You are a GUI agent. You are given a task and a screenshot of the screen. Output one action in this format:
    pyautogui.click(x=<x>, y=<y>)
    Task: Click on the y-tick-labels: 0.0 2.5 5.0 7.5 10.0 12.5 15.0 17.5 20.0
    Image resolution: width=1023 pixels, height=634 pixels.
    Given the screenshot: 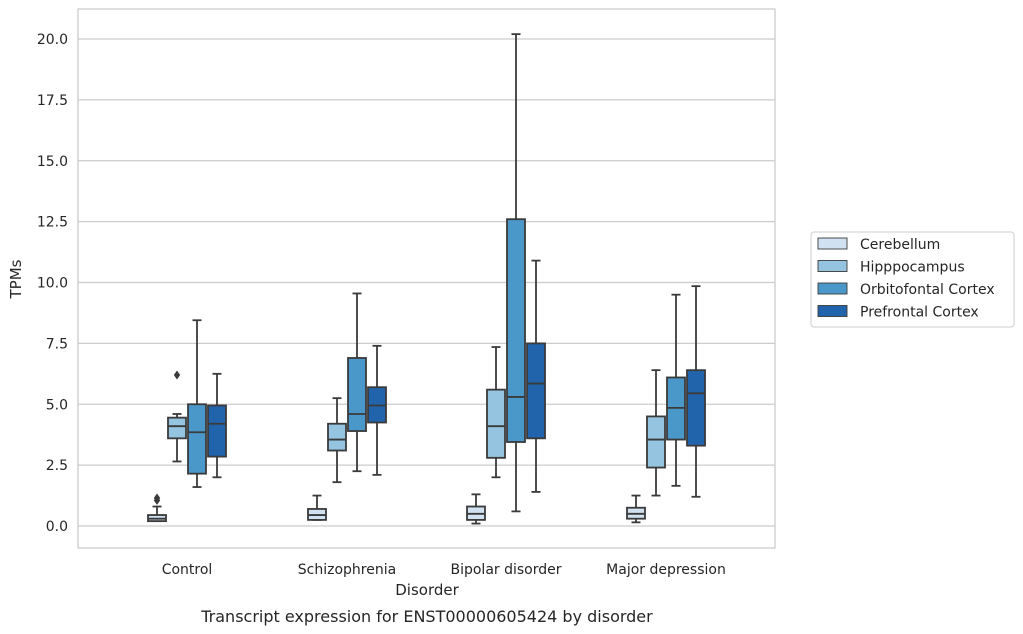 What is the action you would take?
    pyautogui.click(x=52, y=283)
    